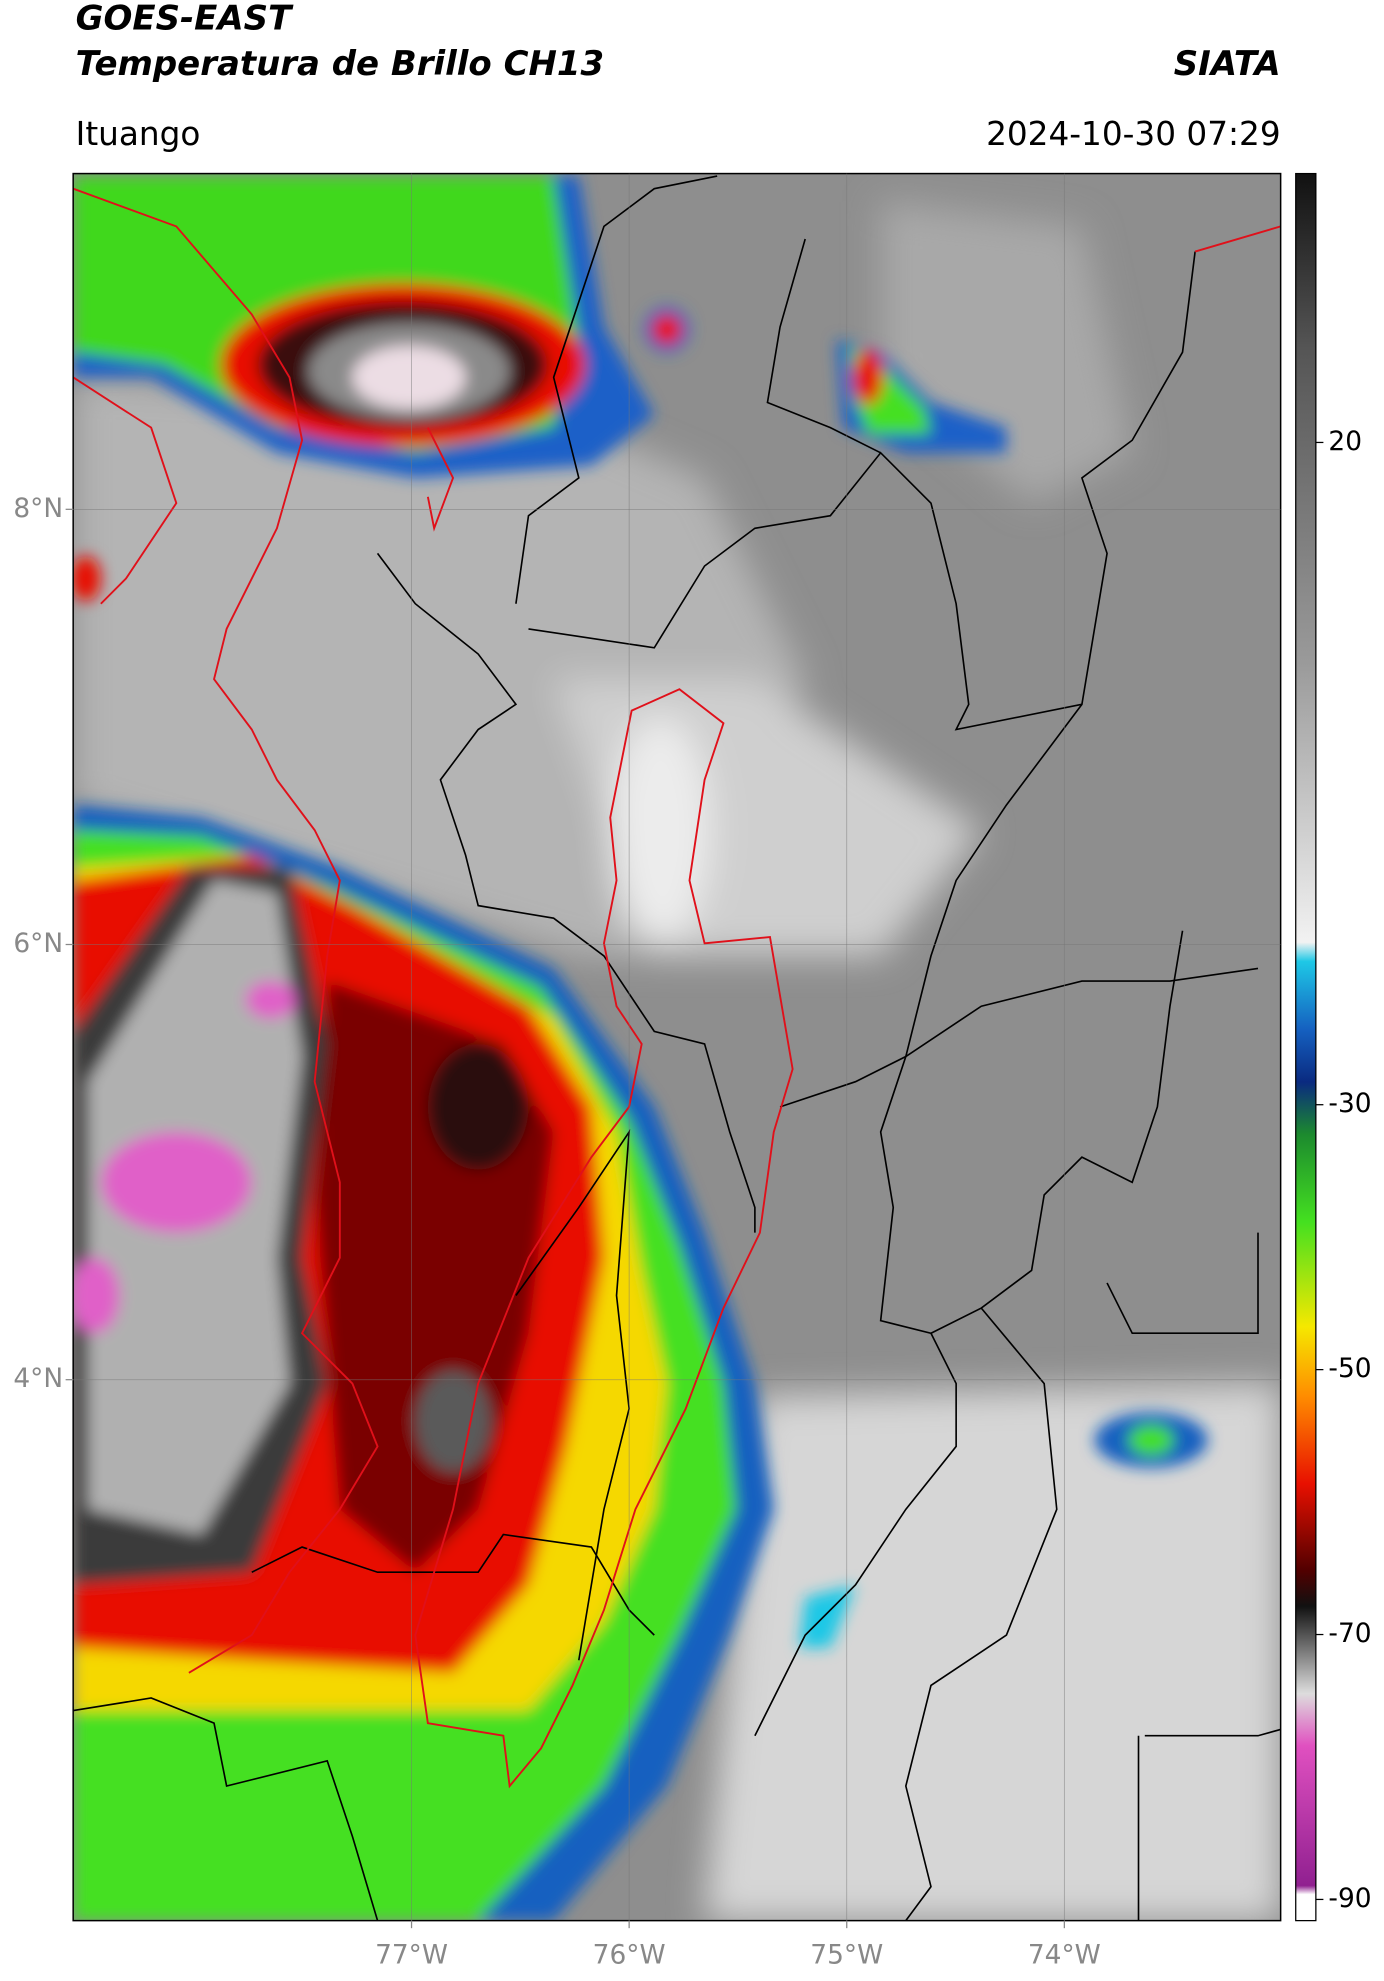 The height and width of the screenshot is (1981, 1384). Describe the element at coordinates (1345, 441) in the screenshot. I see `colorbar-tick-label: 20` at that location.